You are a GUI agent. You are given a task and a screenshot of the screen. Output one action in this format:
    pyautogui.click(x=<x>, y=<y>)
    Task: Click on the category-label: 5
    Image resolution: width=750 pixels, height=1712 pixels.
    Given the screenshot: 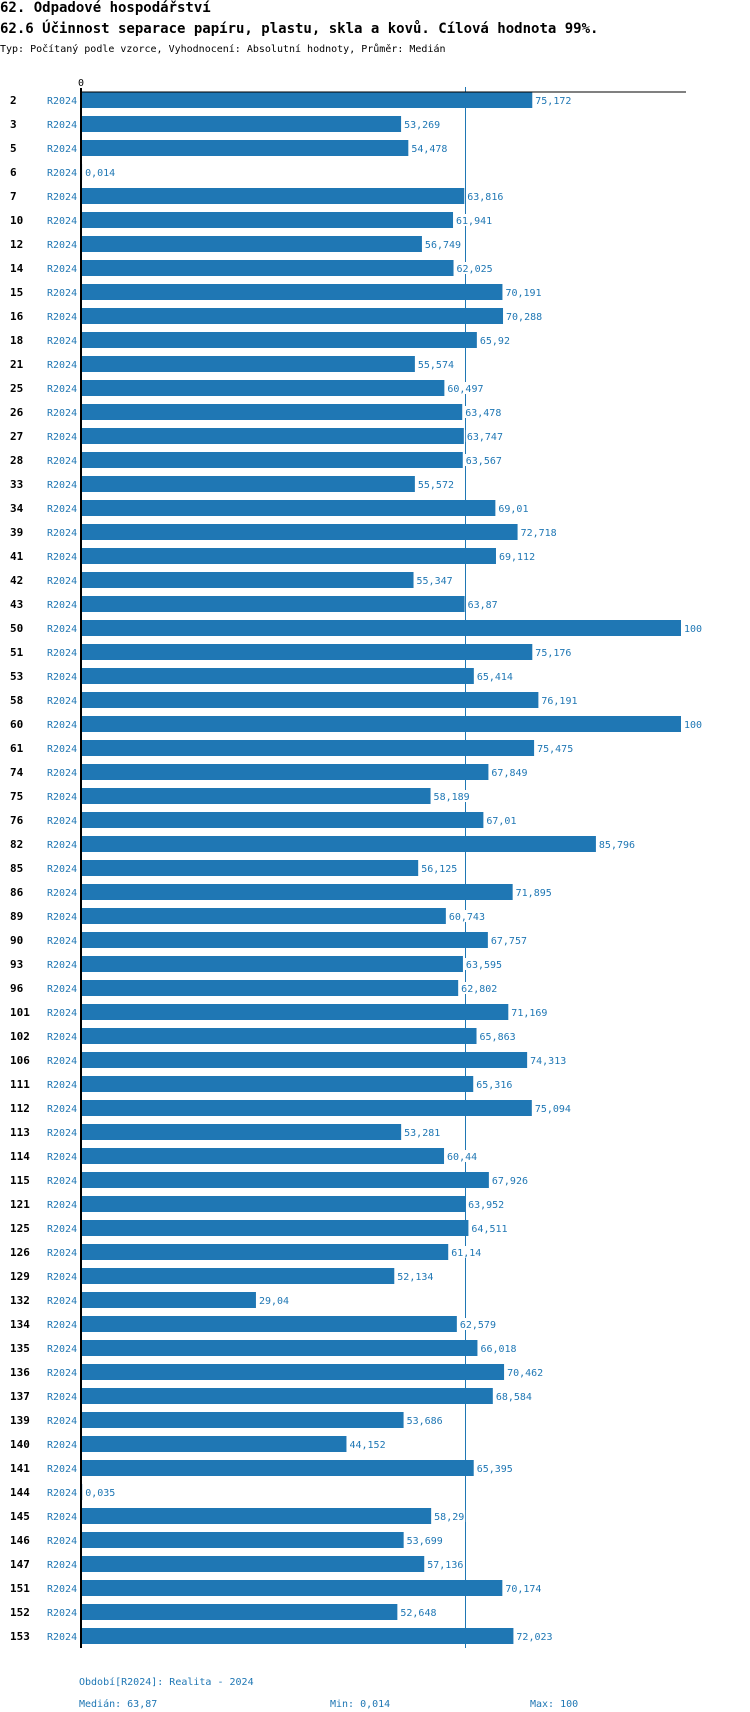 What is the action you would take?
    pyautogui.click(x=13, y=148)
    